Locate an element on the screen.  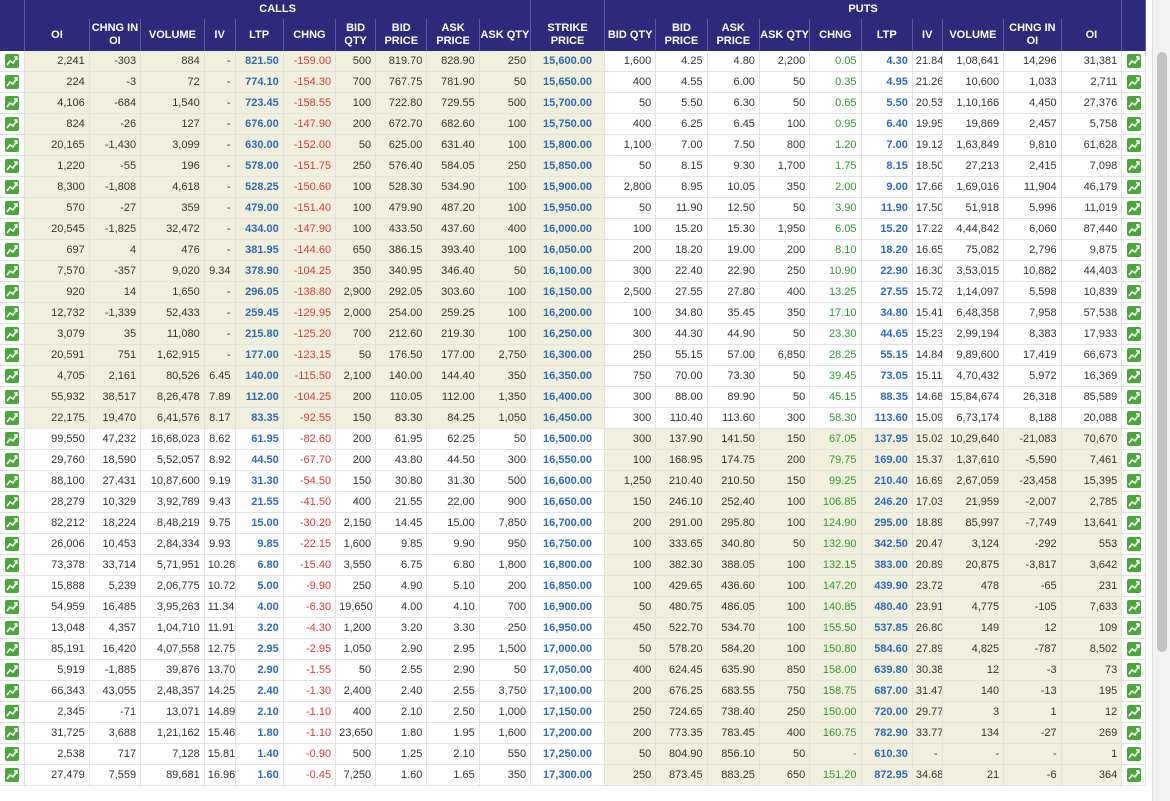
call-bid-price-cell: 21.55 is located at coordinates (401, 502).